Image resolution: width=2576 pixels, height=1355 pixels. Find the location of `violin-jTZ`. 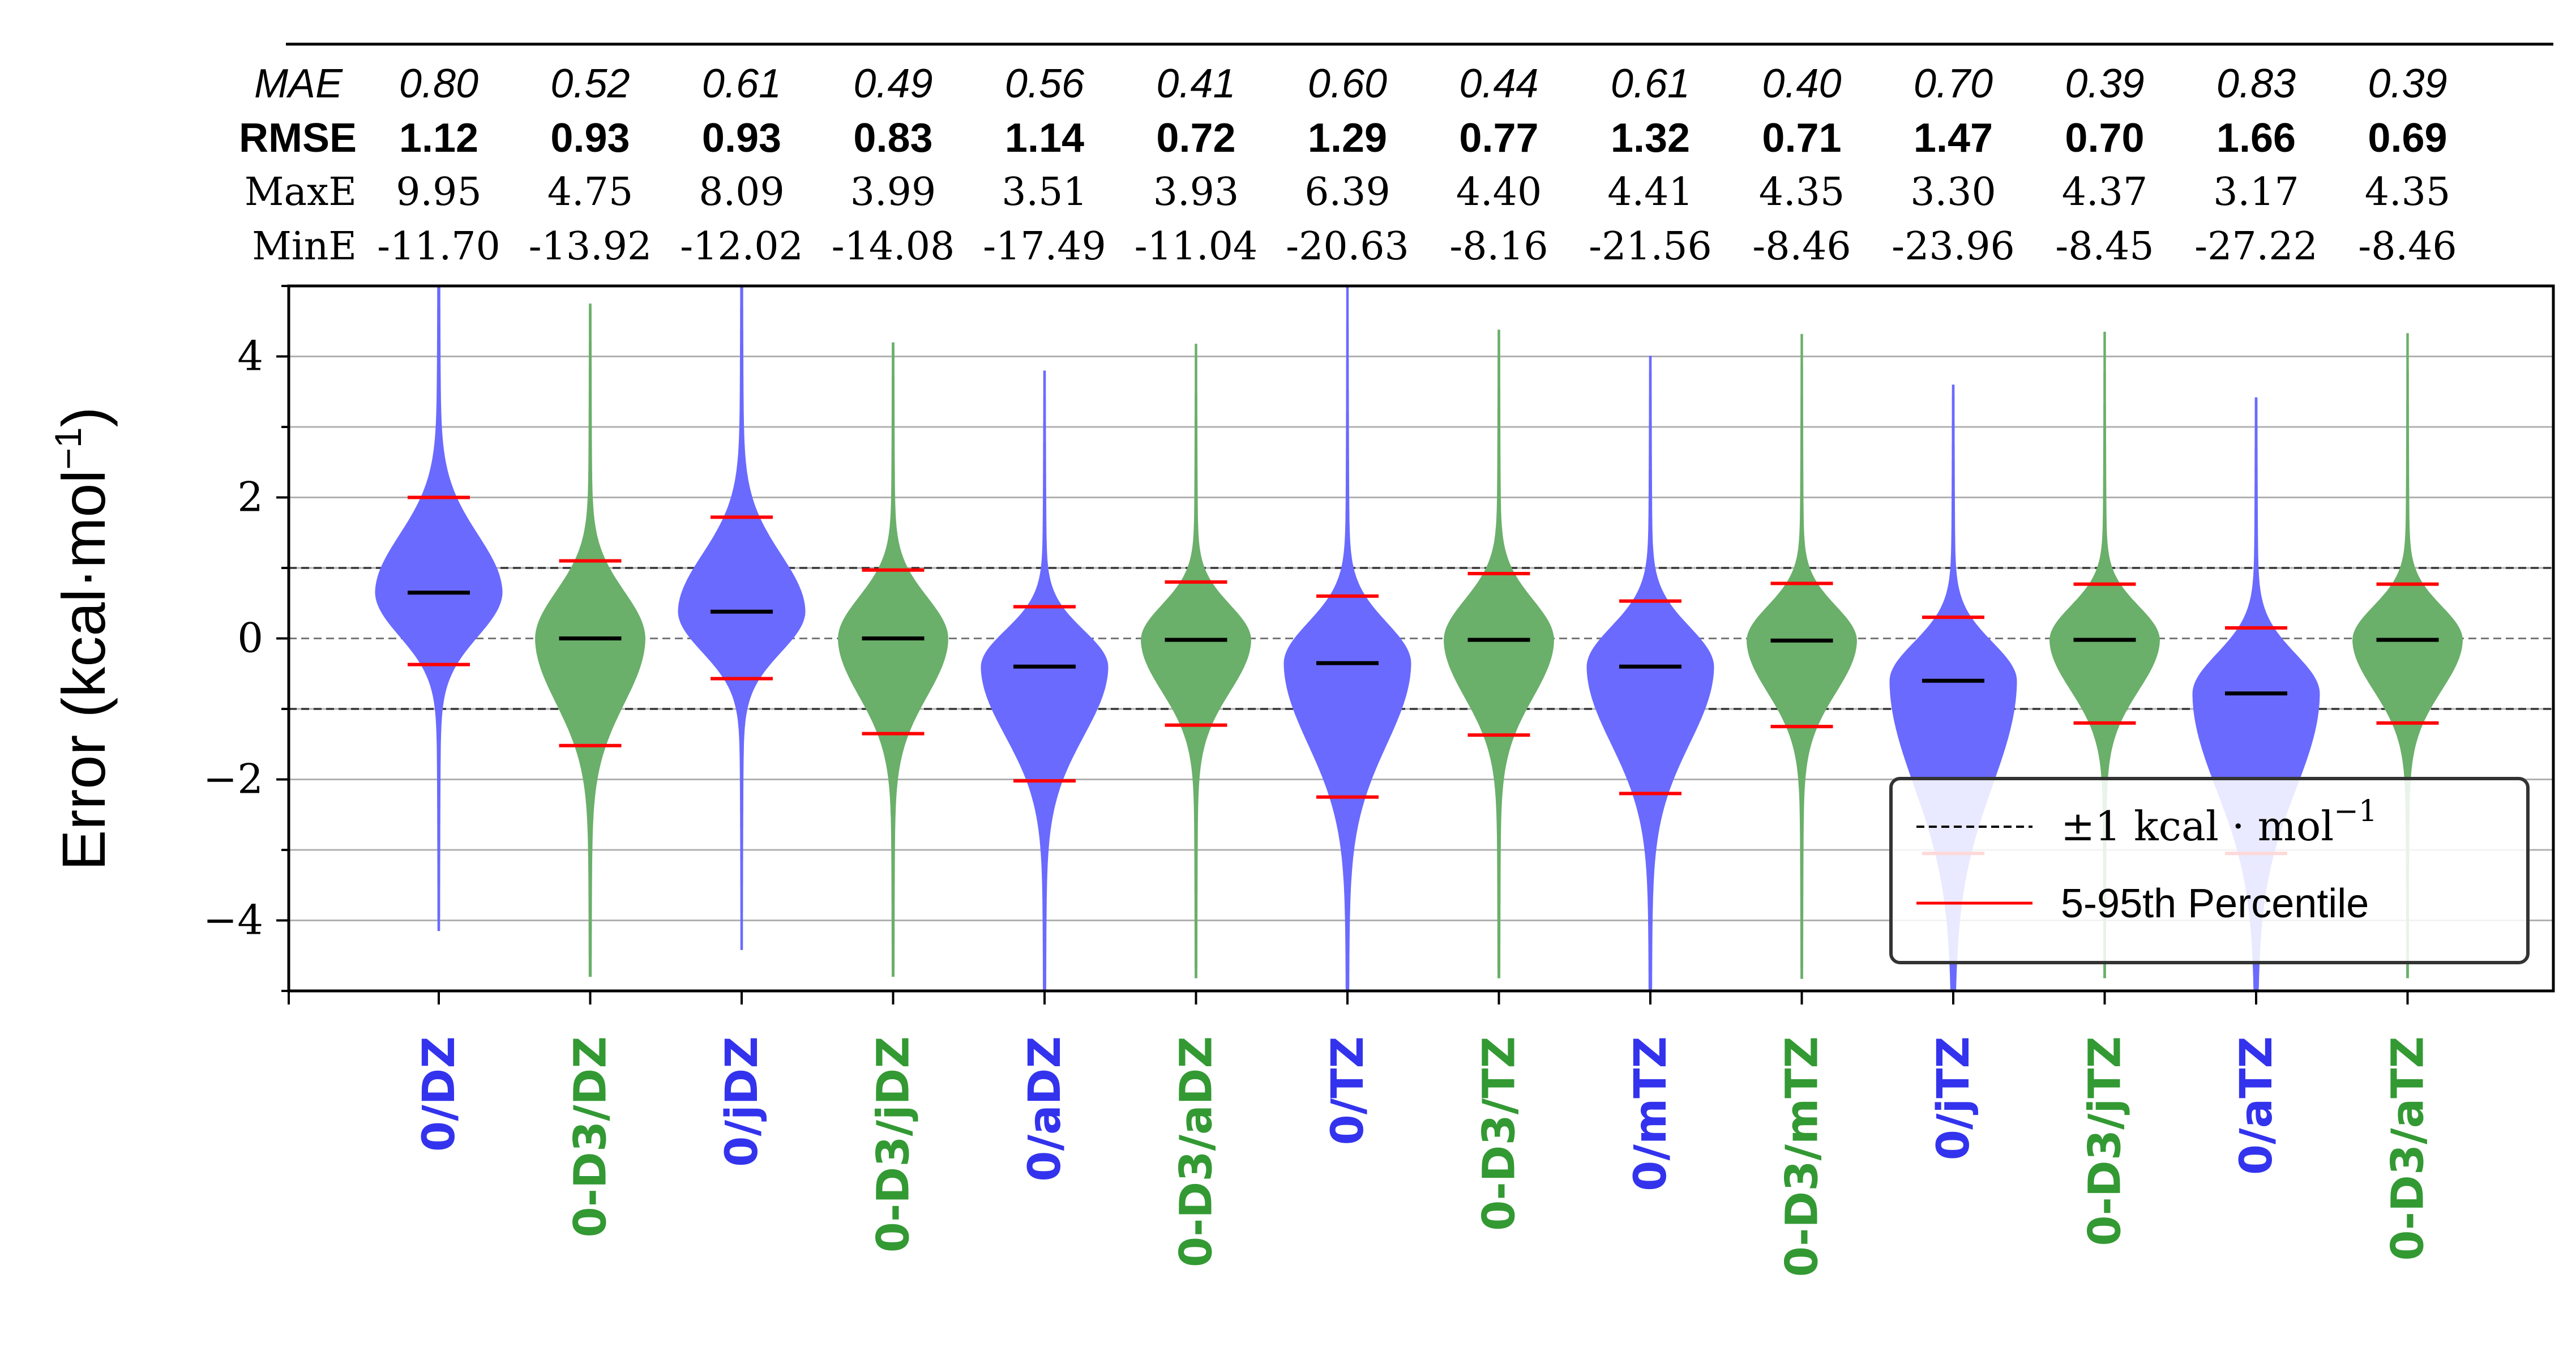

violin-jTZ is located at coordinates (1953, 687).